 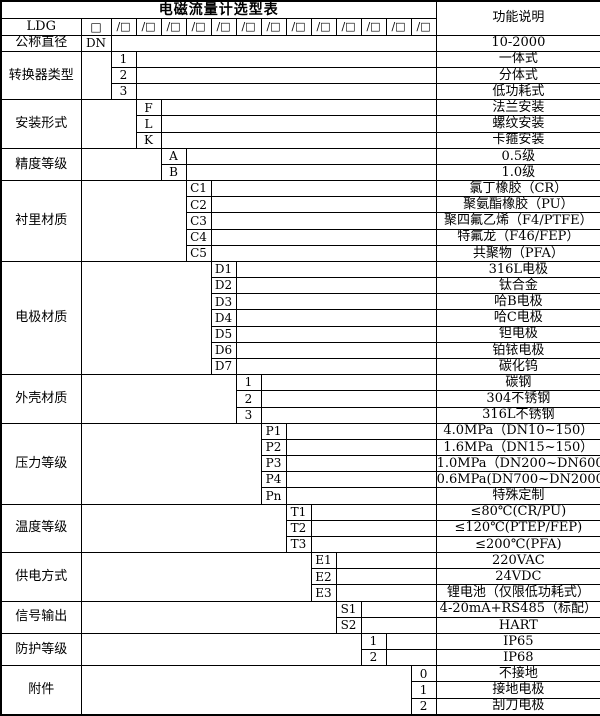 I want to click on option-description: 刮刀电极, so click(x=517, y=706).